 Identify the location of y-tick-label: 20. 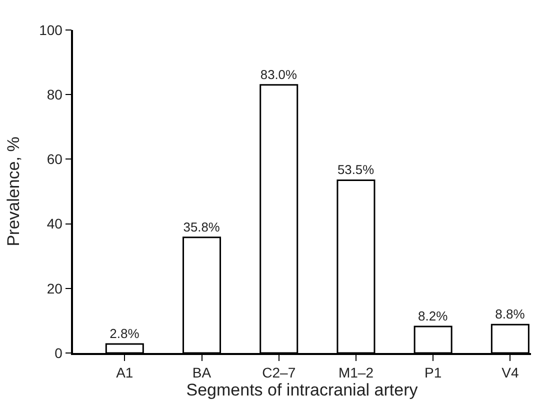
(54, 288).